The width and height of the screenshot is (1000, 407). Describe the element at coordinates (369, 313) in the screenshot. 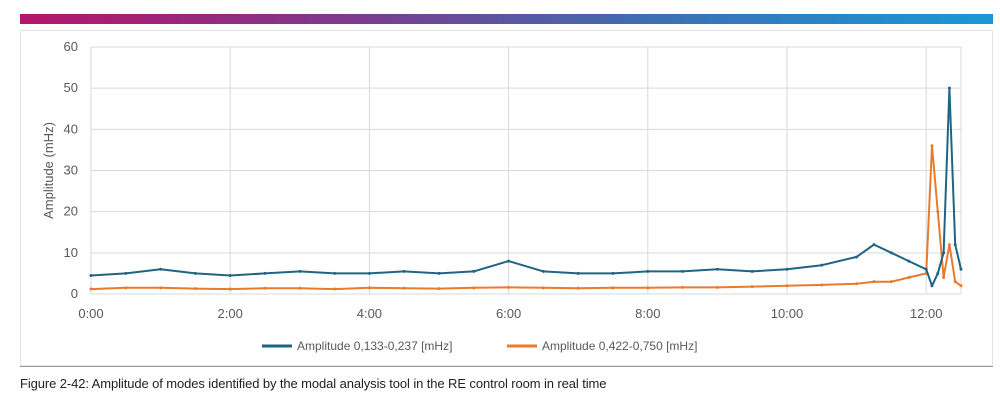

I see `x-tick-label: 4:00` at that location.